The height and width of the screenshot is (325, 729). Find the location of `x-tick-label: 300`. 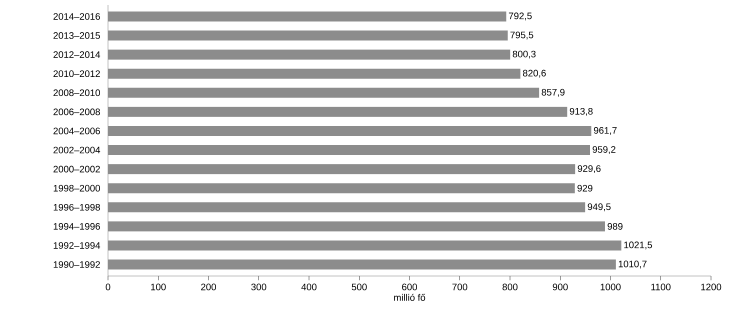

x-tick-label: 300 is located at coordinates (258, 287).